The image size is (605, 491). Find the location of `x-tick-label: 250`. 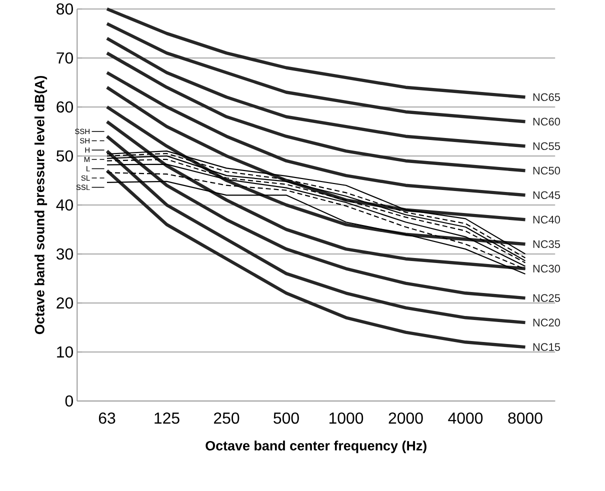

x-tick-label: 250 is located at coordinates (227, 418).